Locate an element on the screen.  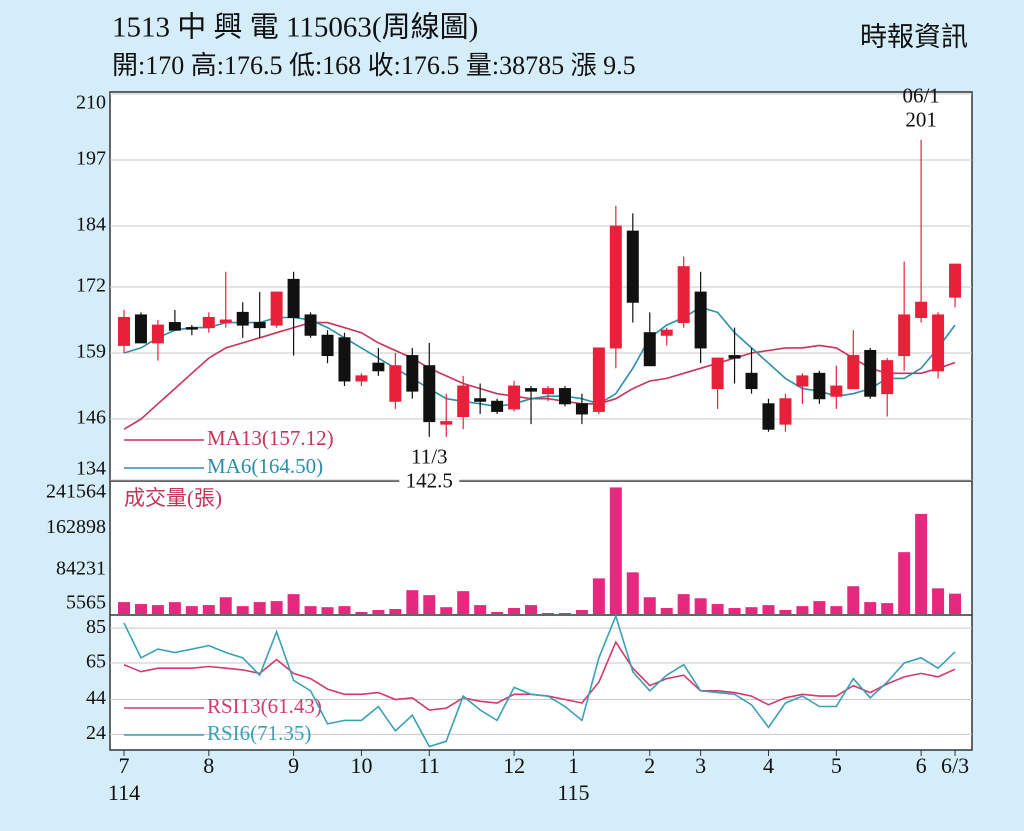
y-tick-label: 184 is located at coordinates (91, 225).